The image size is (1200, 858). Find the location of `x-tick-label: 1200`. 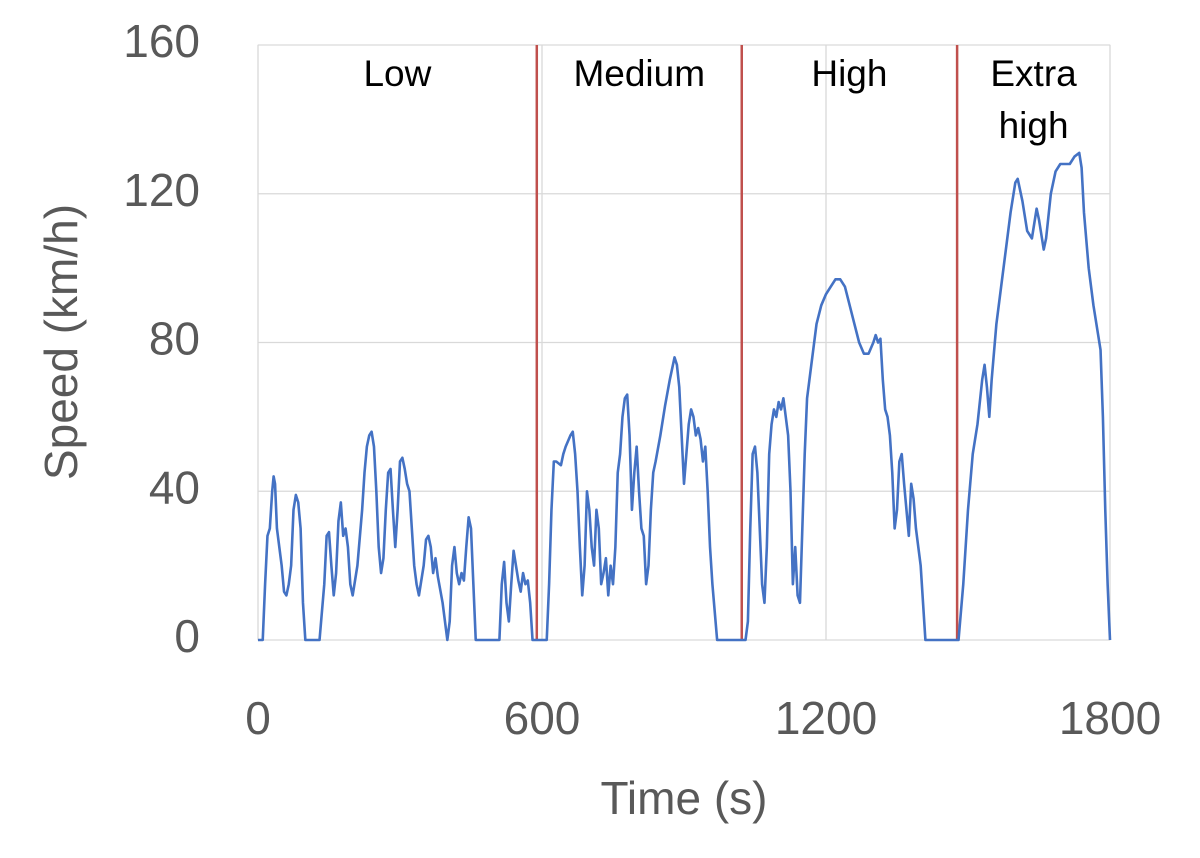

x-tick-label: 1200 is located at coordinates (826, 718).